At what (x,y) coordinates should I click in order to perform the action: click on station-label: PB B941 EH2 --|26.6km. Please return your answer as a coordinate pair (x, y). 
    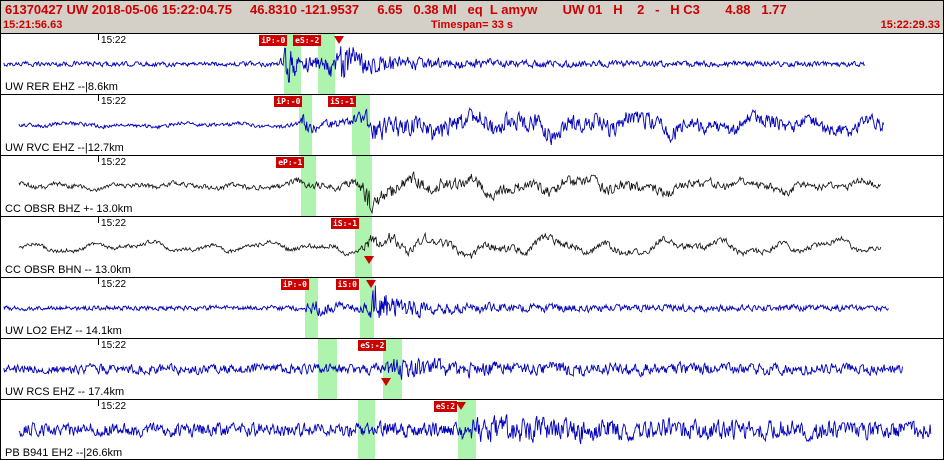
    Looking at the image, I should click on (64, 453).